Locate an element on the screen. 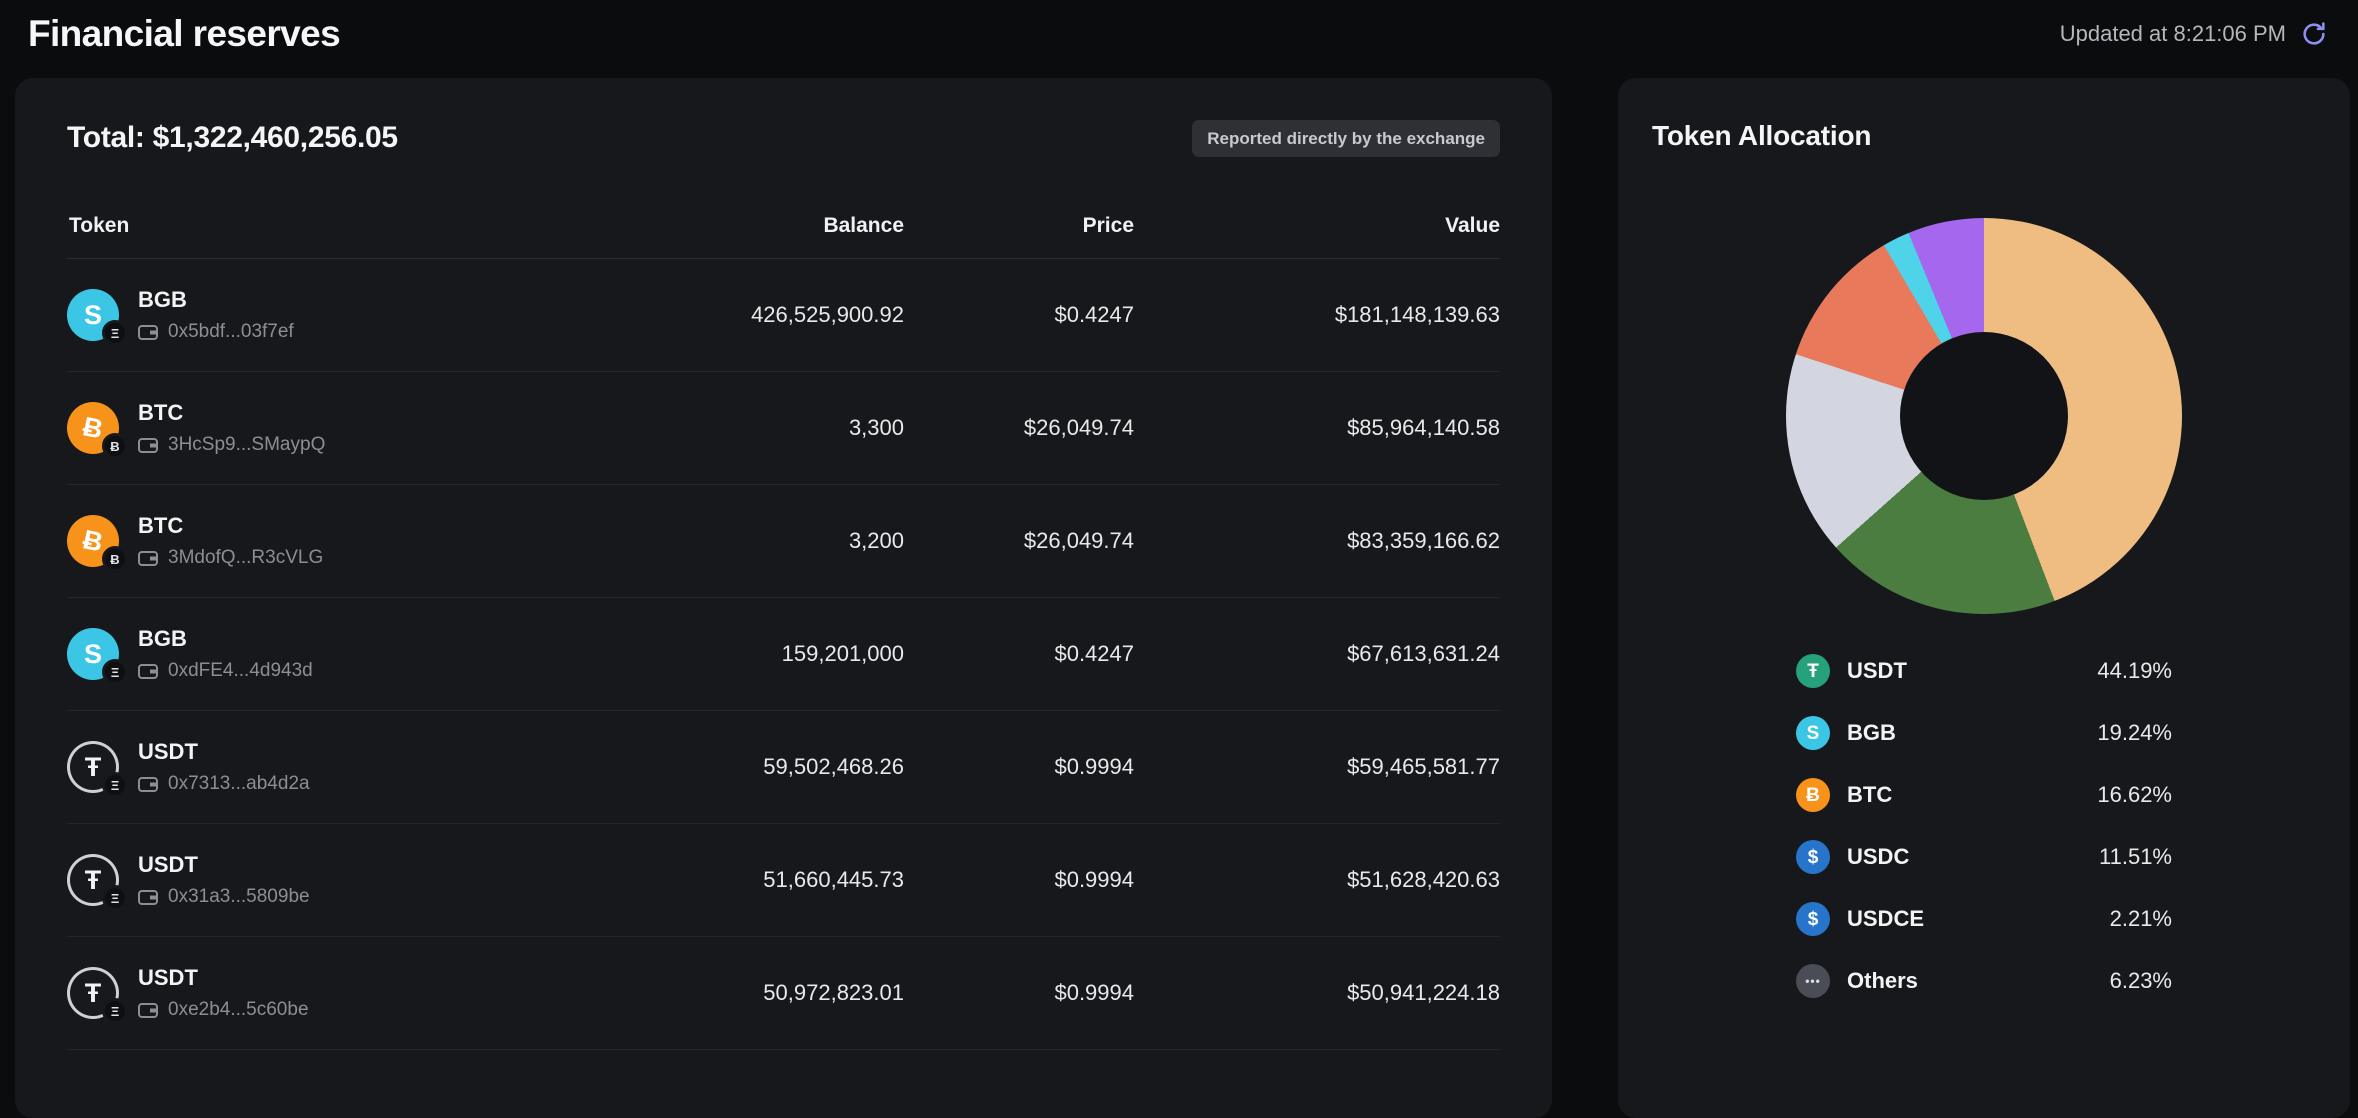 This screenshot has width=2358, height=1118. balance-cell: 51,660,445.73 is located at coordinates (833, 879).